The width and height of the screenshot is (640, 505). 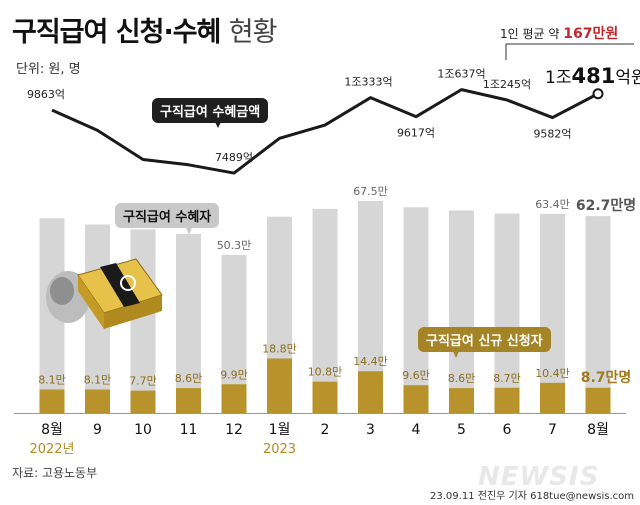 What do you see at coordinates (591, 34) in the screenshot?
I see `avg-value: 167만원` at bounding box center [591, 34].